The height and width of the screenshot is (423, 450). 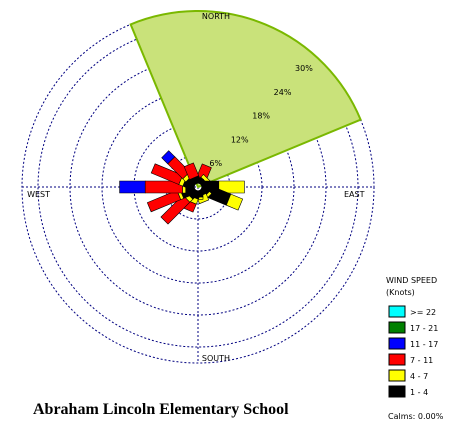 I want to click on ring-labels: 6% 12% 18% 24% 30%, so click(x=261, y=116).